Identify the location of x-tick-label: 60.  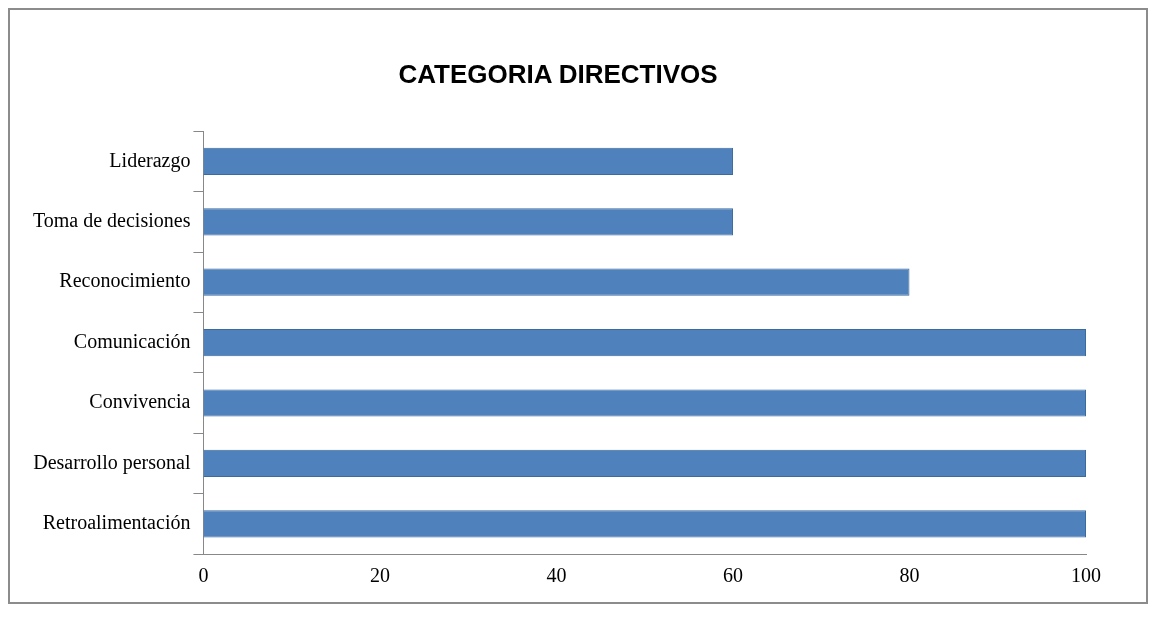
(732, 575).